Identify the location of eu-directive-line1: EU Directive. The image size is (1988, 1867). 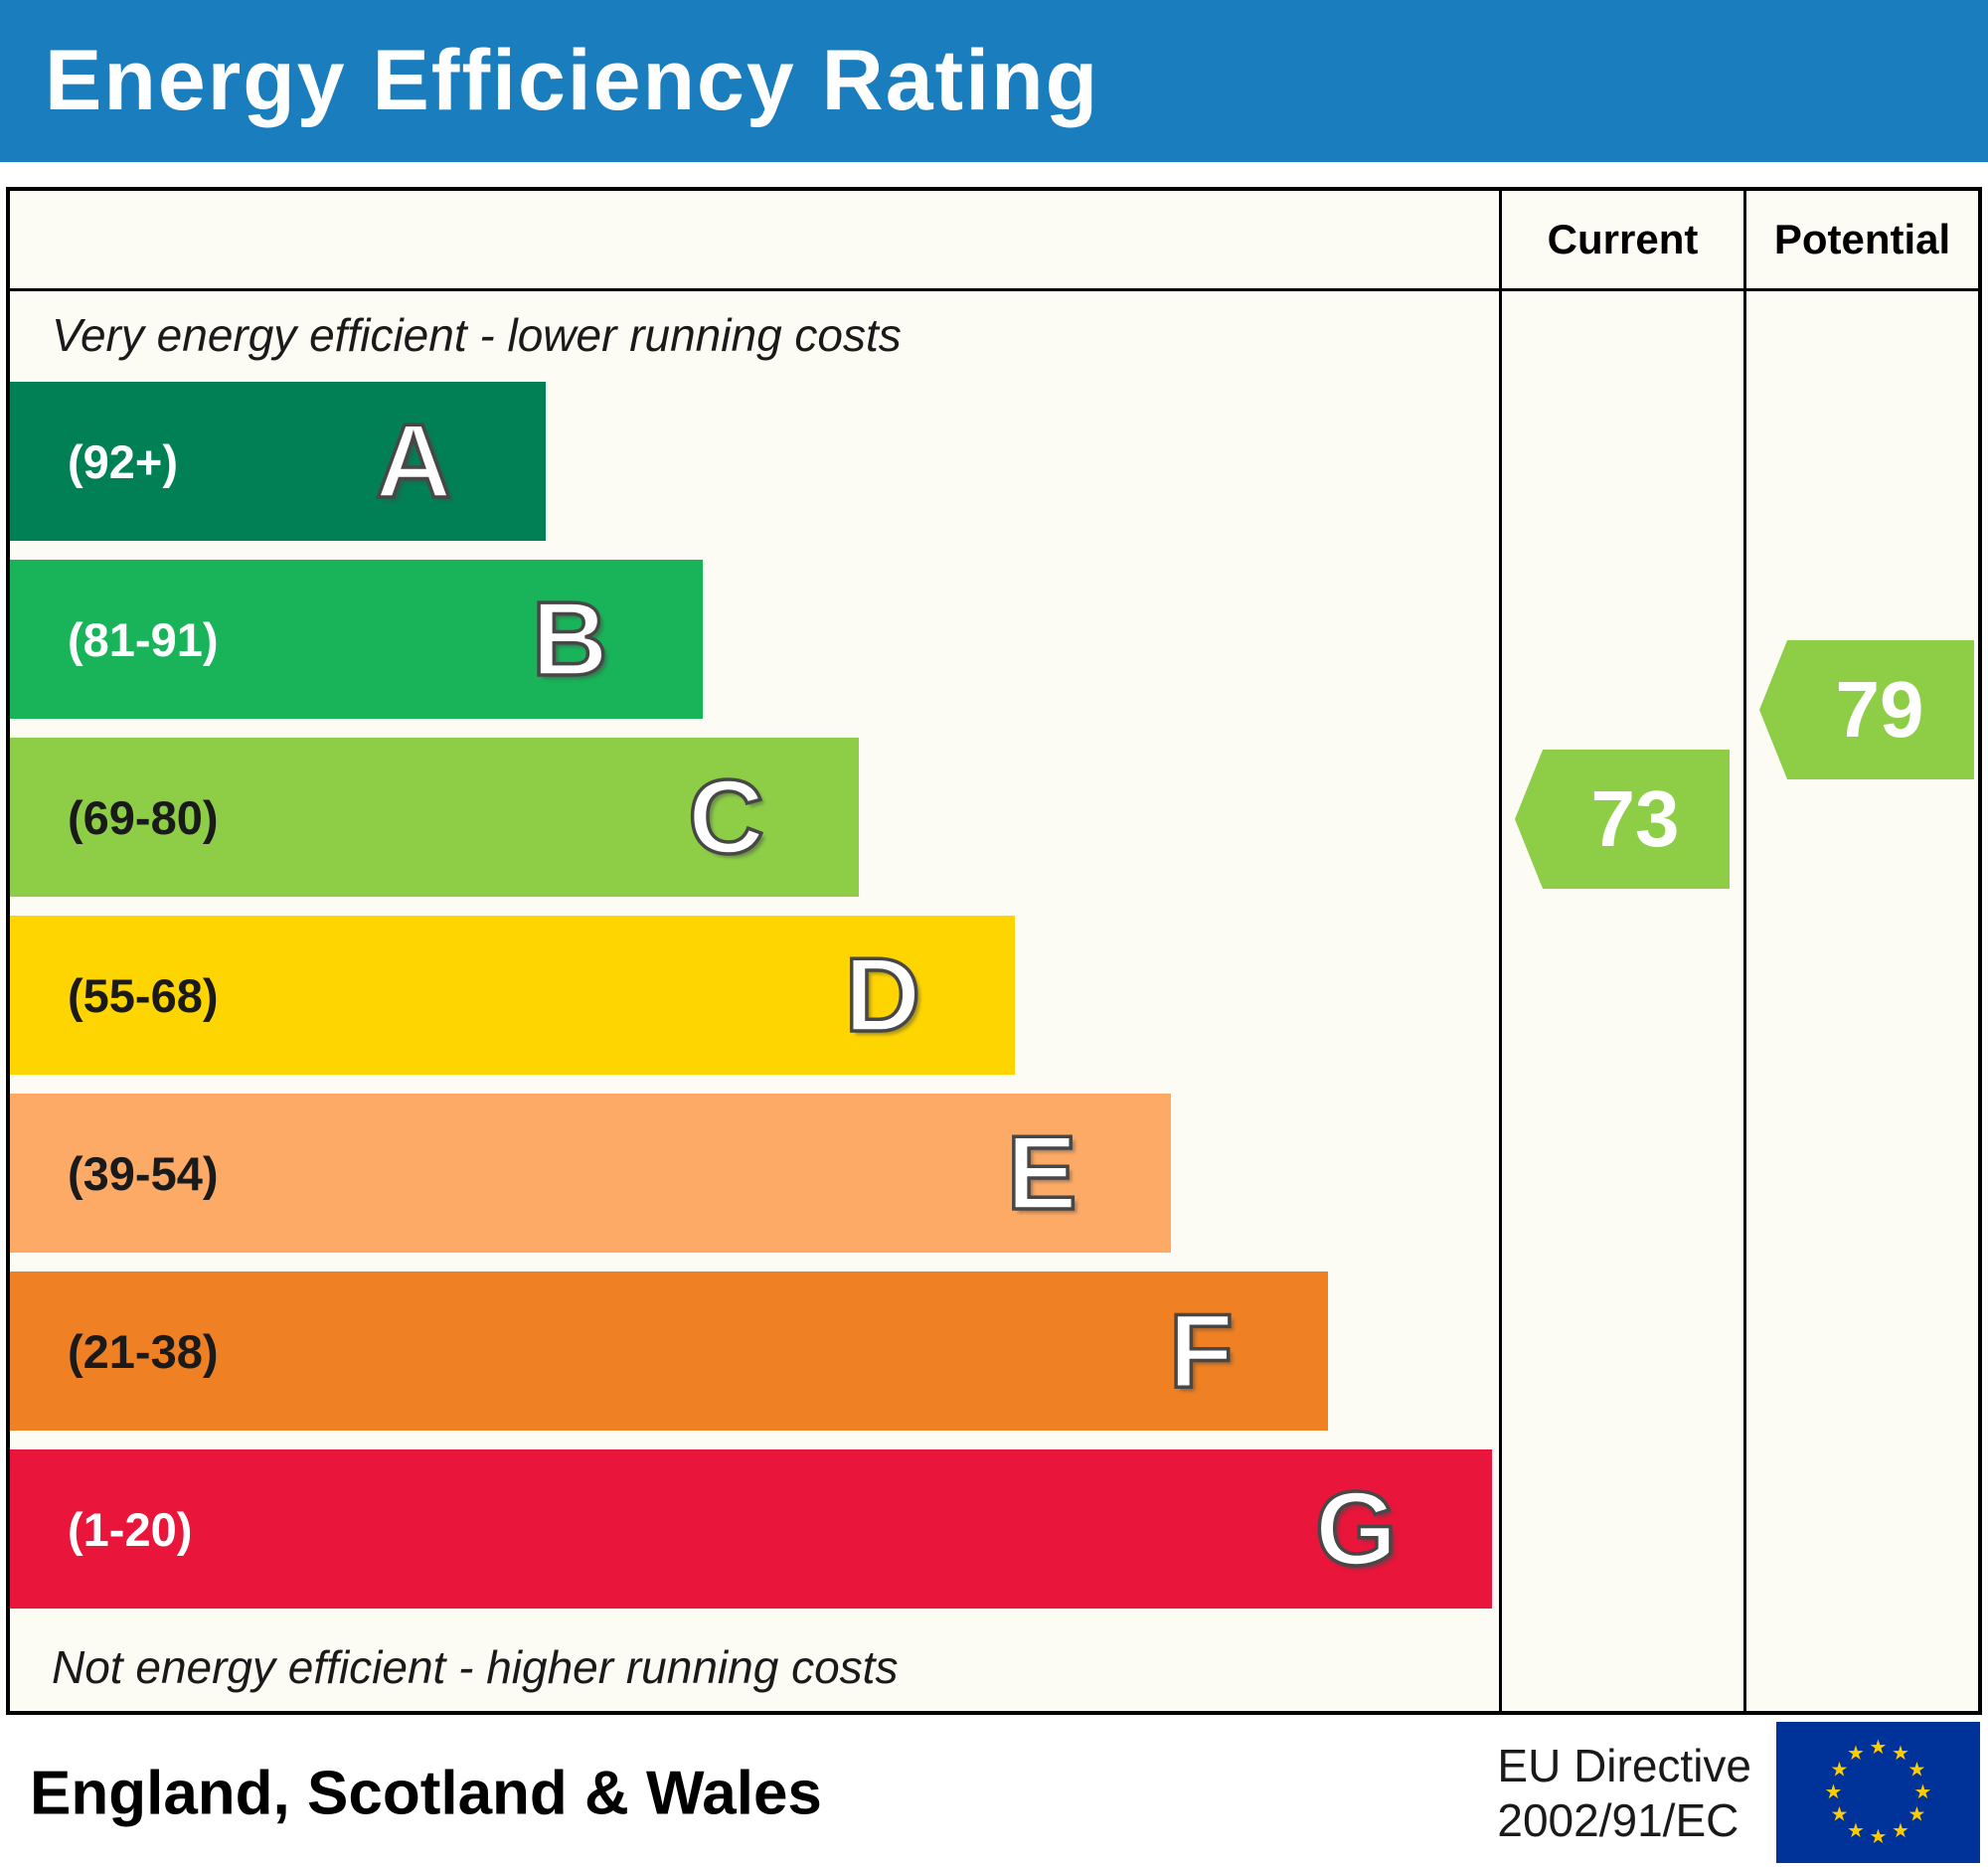
(1624, 1765).